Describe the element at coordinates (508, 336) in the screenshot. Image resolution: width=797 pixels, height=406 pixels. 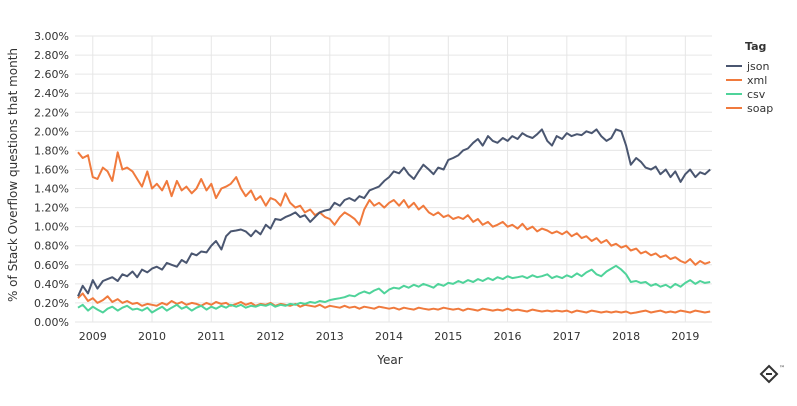
I see `x-tick-label: 2016` at that location.